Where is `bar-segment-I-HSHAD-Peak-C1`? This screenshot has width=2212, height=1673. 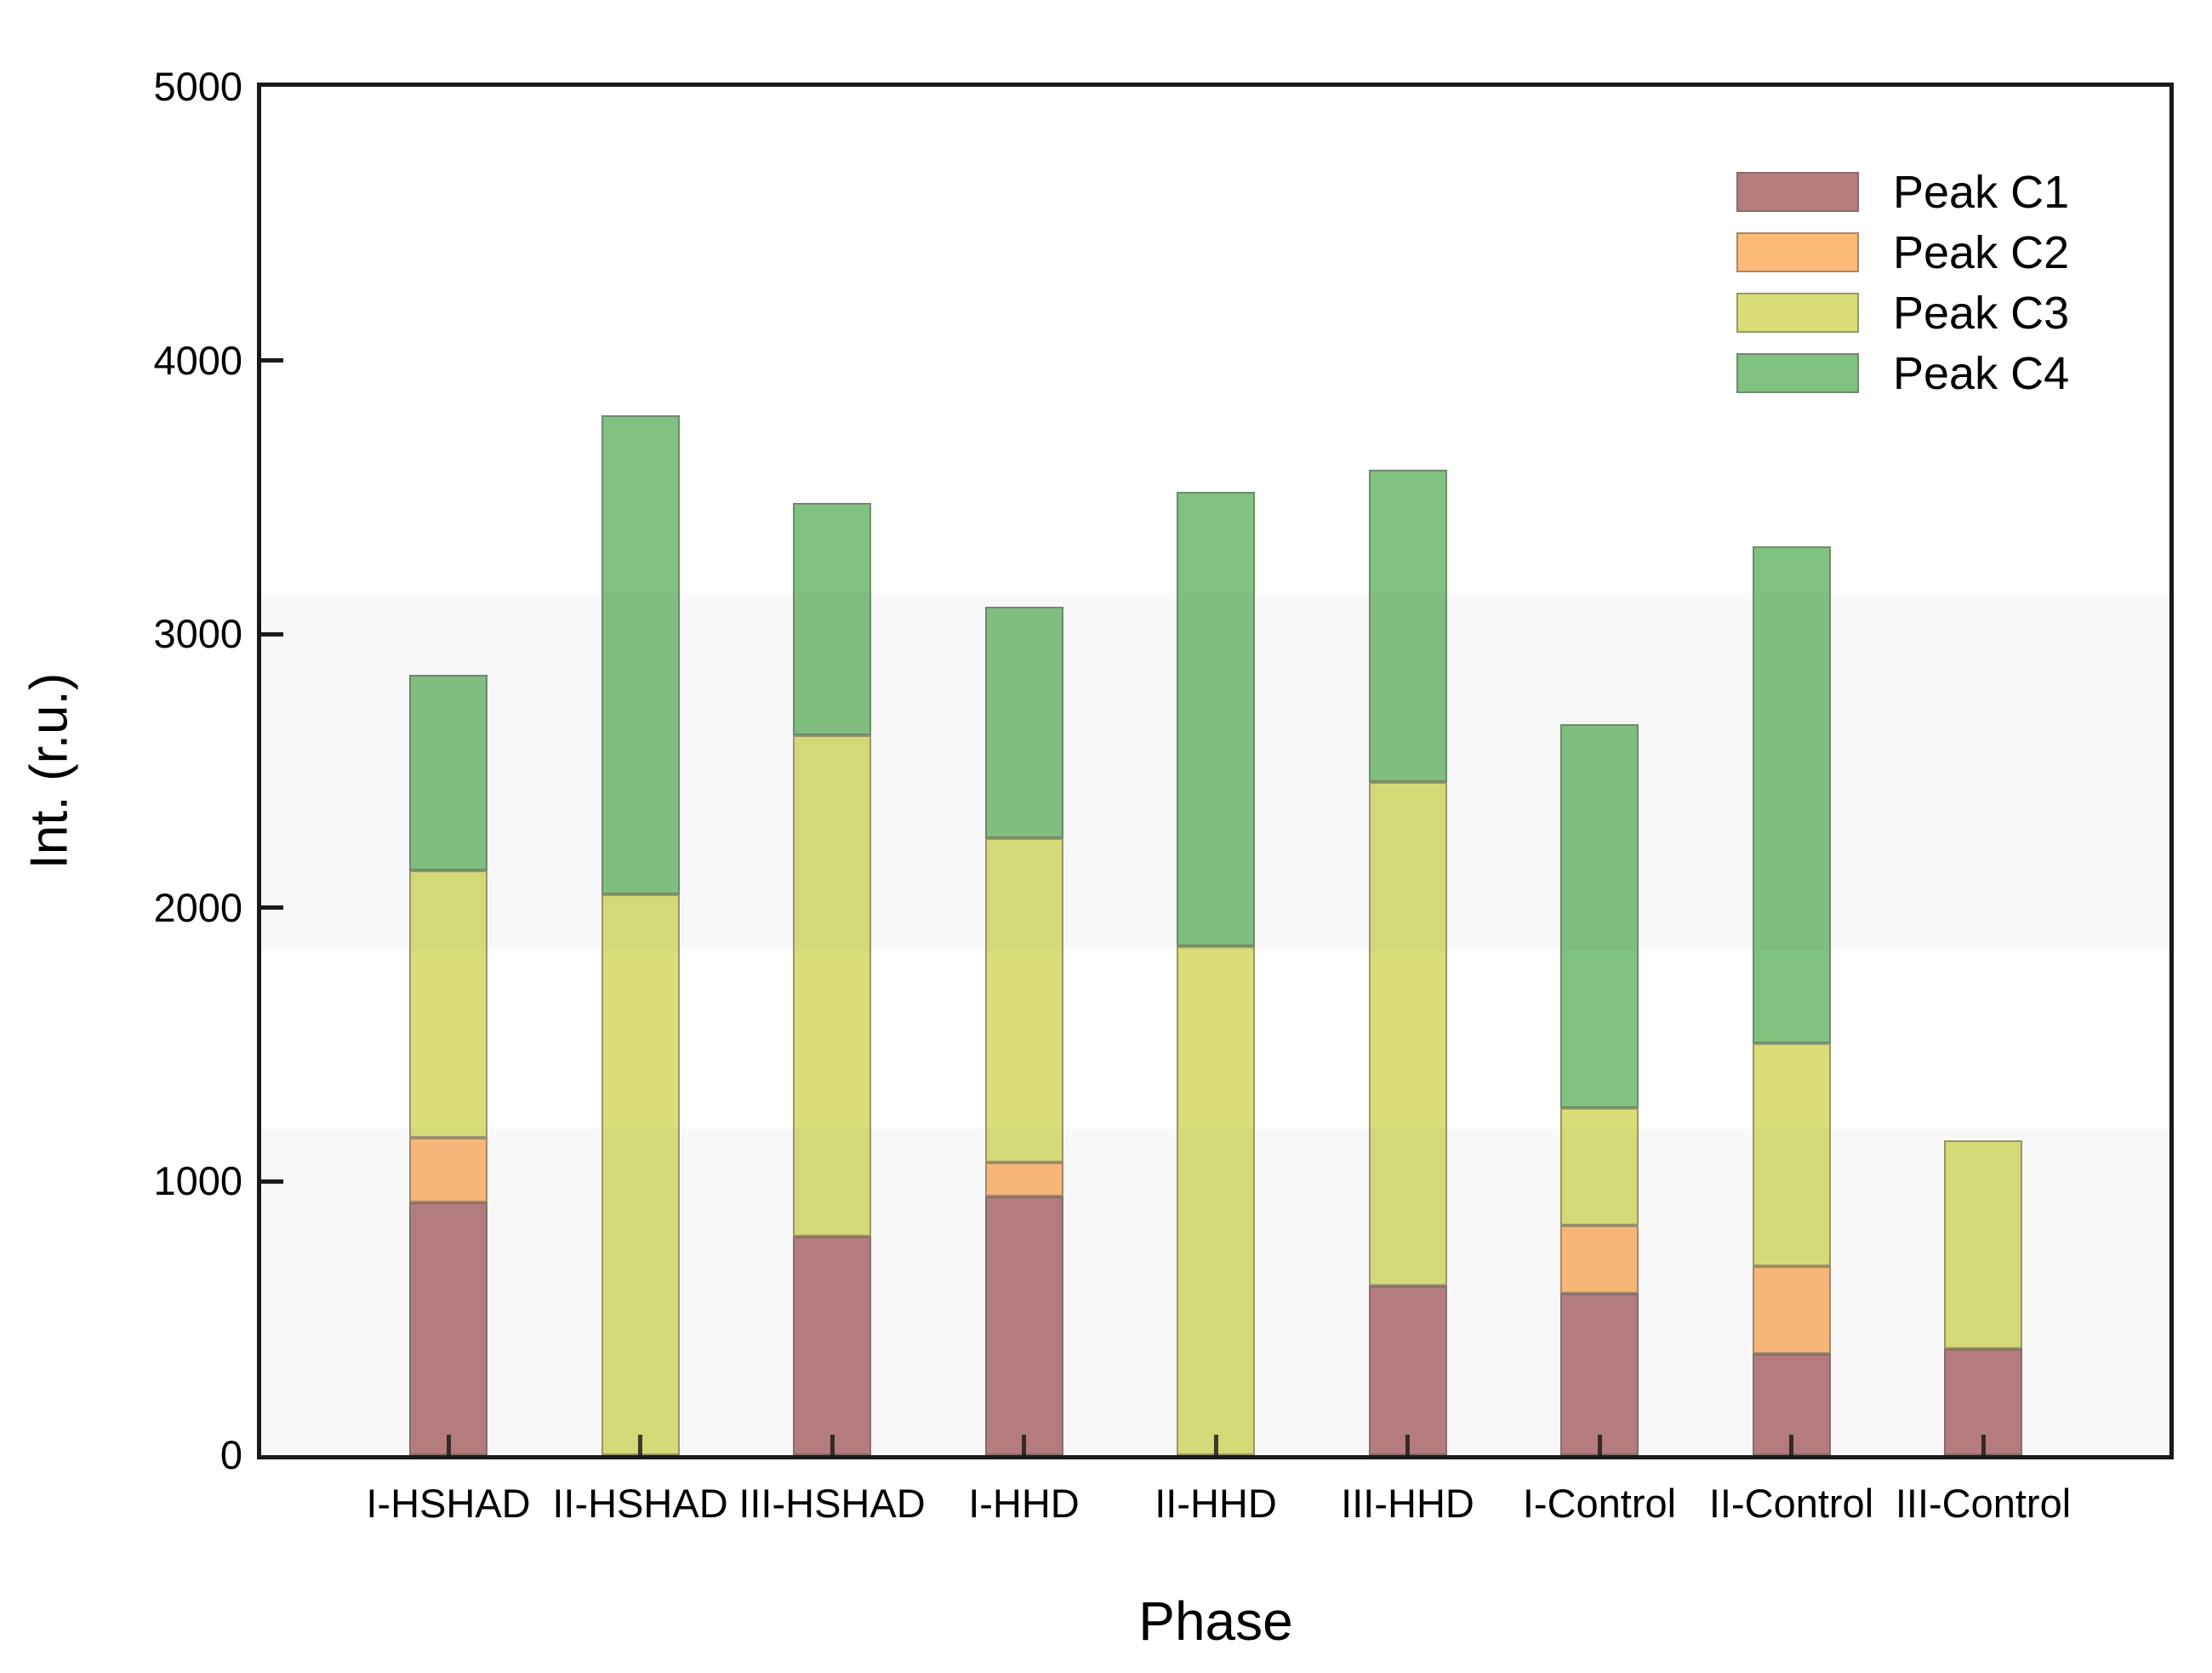
bar-segment-I-HSHAD-Peak-C1 is located at coordinates (448, 1328).